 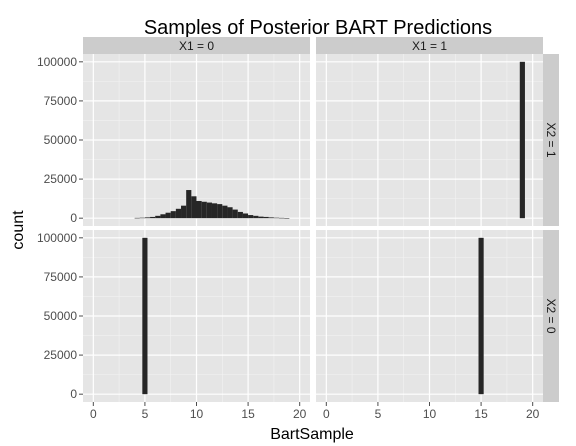 I want to click on y-axis-title: count, so click(x=18, y=230).